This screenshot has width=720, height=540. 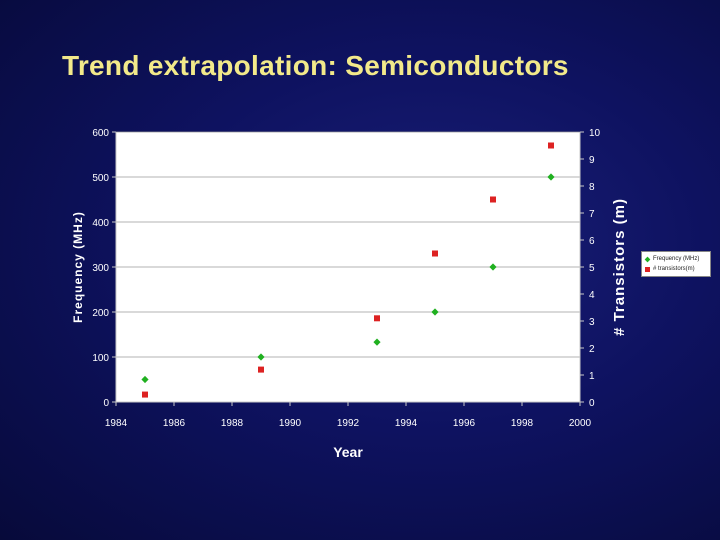 I want to click on y-tick-label: 0, so click(x=106, y=403).